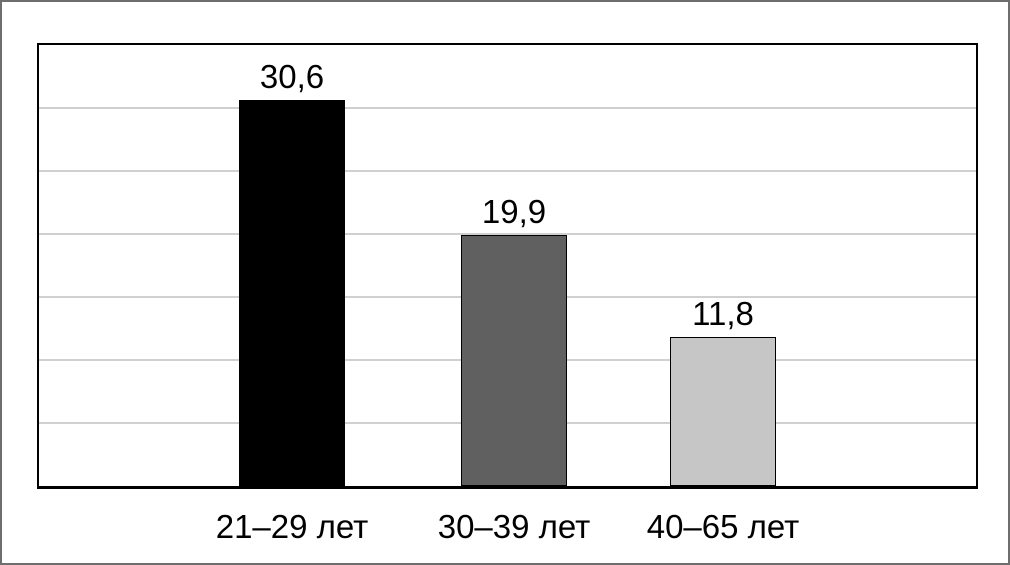 This screenshot has width=1010, height=565. What do you see at coordinates (723, 265) in the screenshot?
I see `bar-slot: 11,8` at bounding box center [723, 265].